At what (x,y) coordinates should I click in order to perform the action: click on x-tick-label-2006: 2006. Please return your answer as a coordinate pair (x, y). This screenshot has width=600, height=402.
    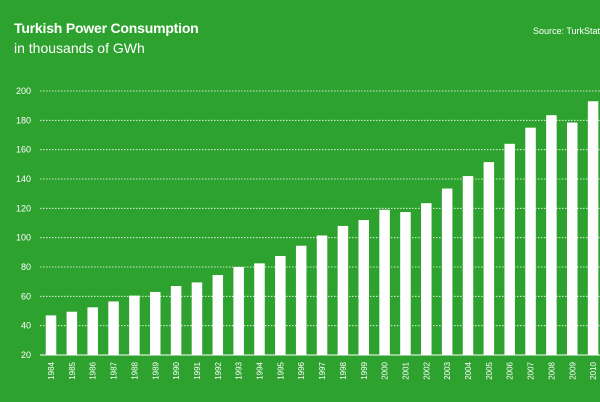
    Looking at the image, I should click on (510, 370).